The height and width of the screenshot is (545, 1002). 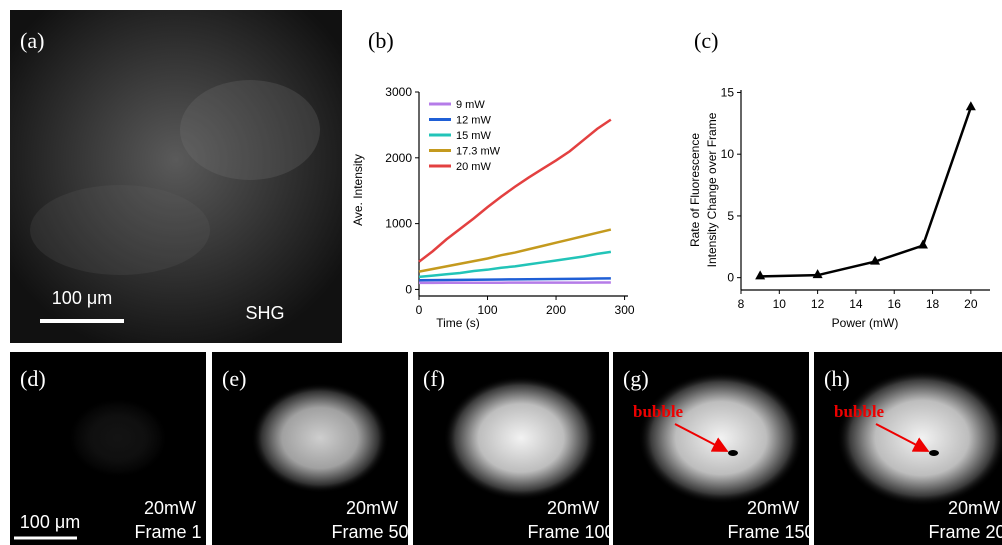 I want to click on frame-label: Frame 100, so click(x=570, y=532).